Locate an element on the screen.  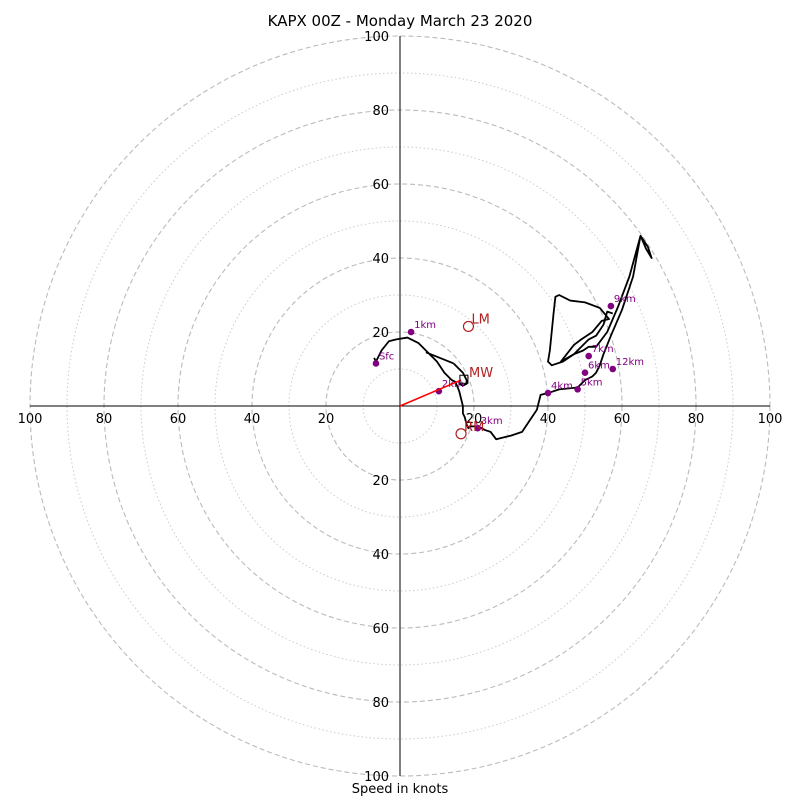
height-markers: Sfc 1km 2km 3km 4km 5km 6km 7km 9km 12km is located at coordinates (508, 363).